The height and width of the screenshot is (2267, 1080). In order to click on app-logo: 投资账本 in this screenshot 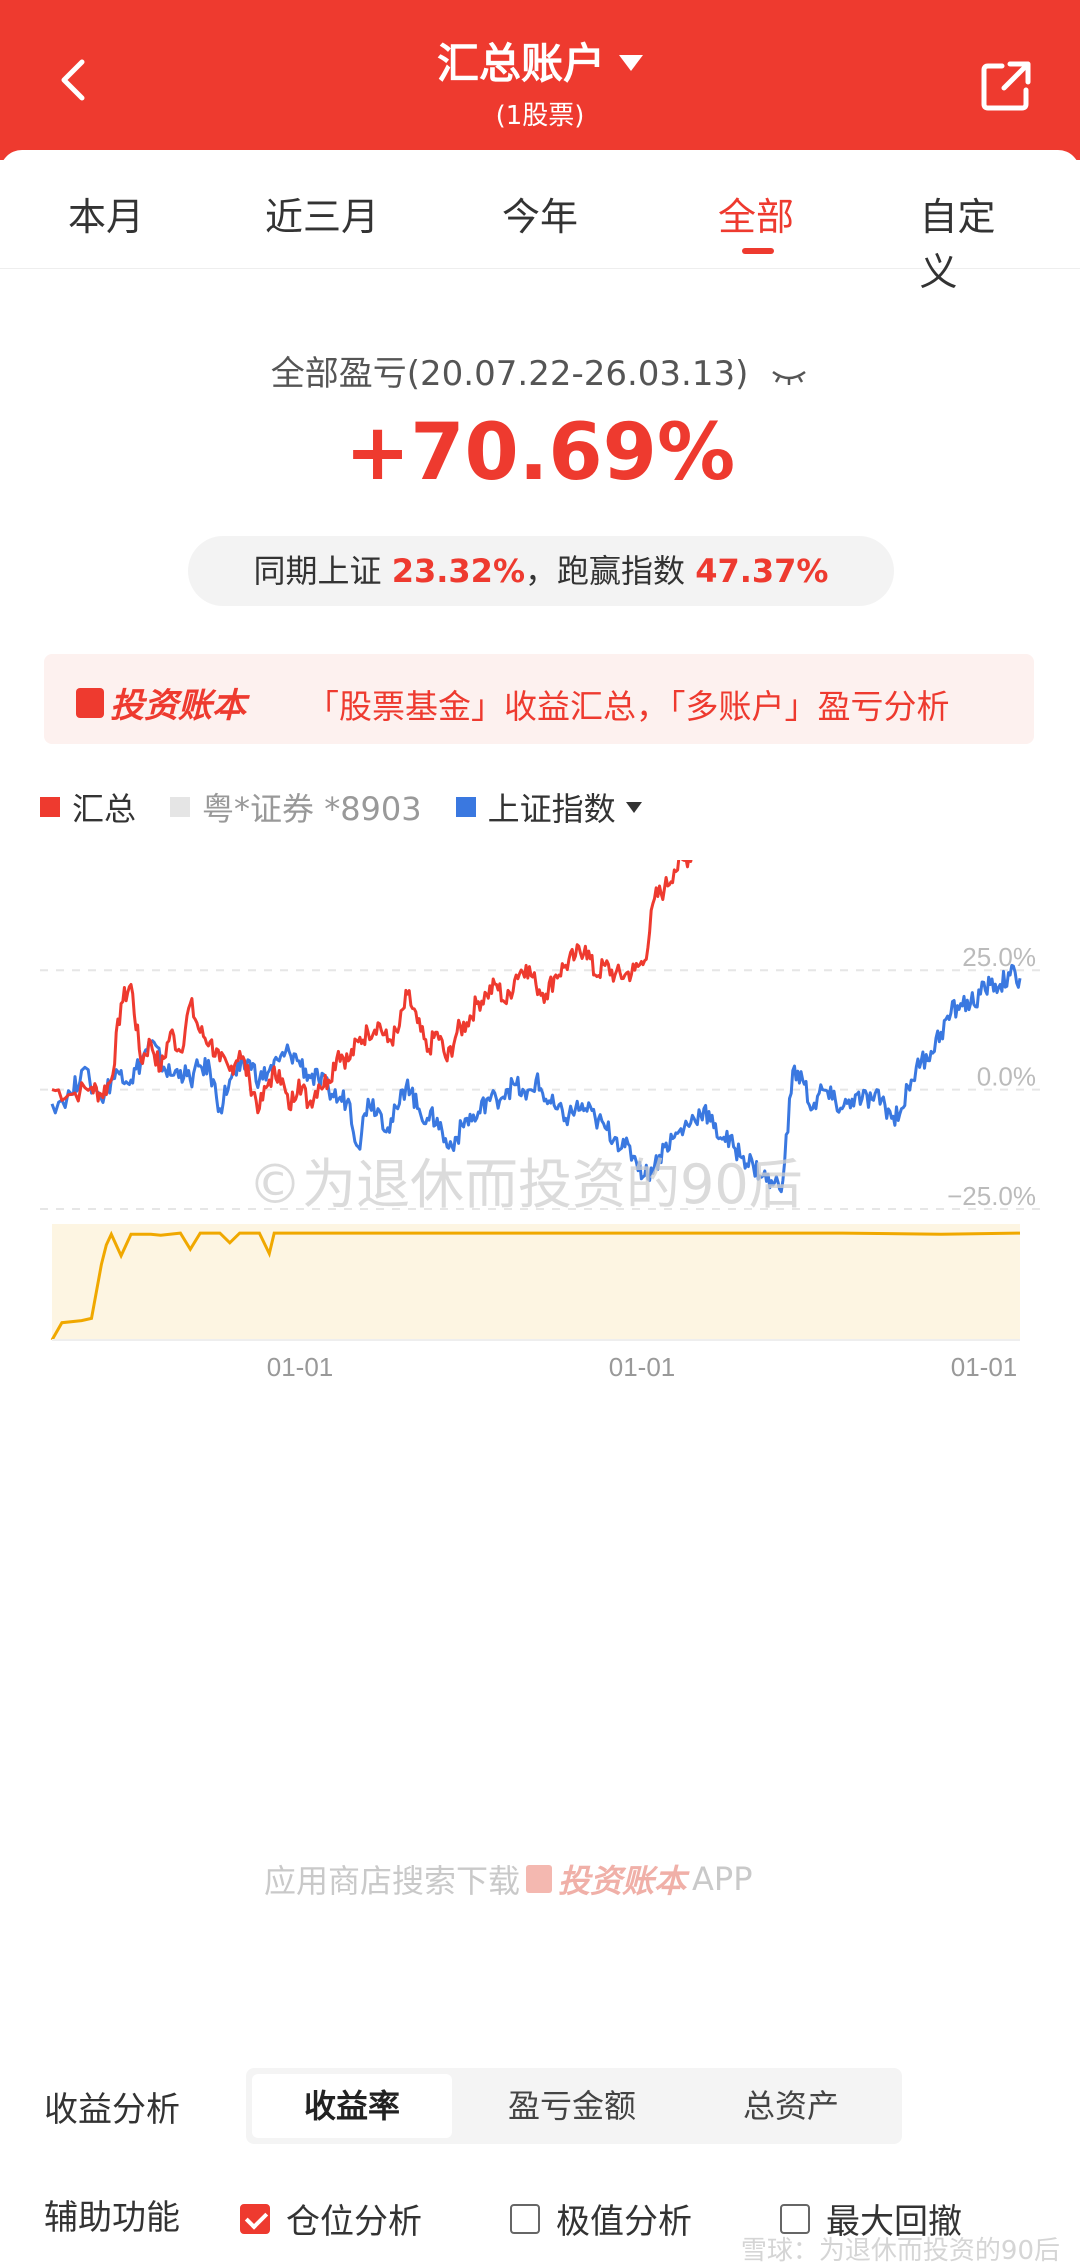, I will do `click(161, 702)`.